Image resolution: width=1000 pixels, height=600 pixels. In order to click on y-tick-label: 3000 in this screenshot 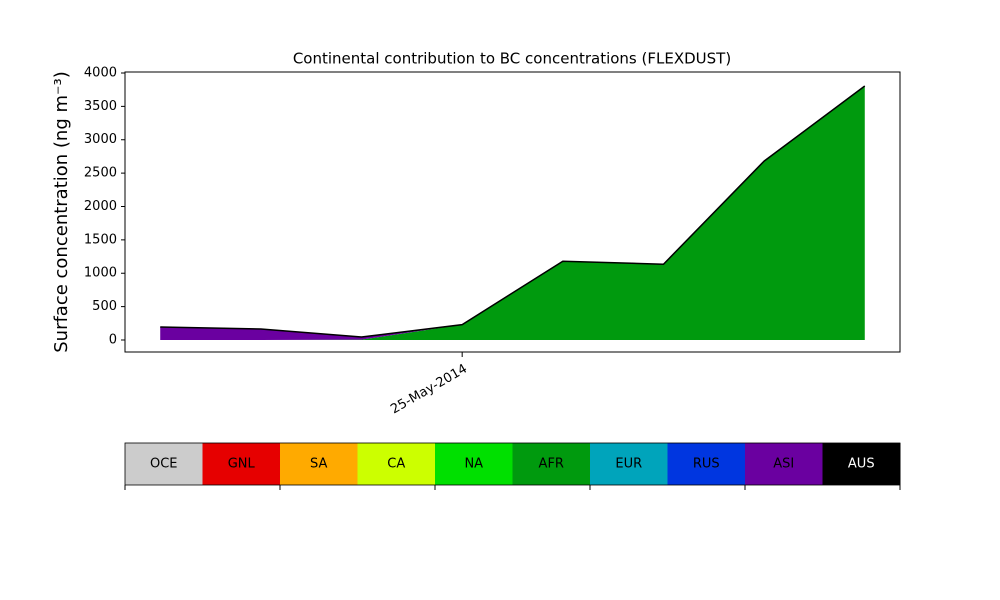, I will do `click(100, 139)`.